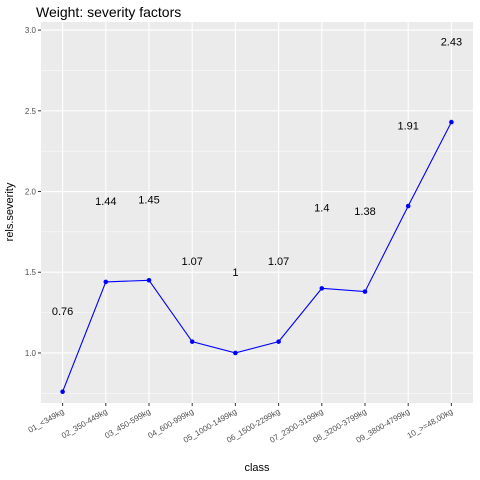 This screenshot has height=480, width=480. What do you see at coordinates (31, 272) in the screenshot?
I see `y-tick-label: 1.5` at bounding box center [31, 272].